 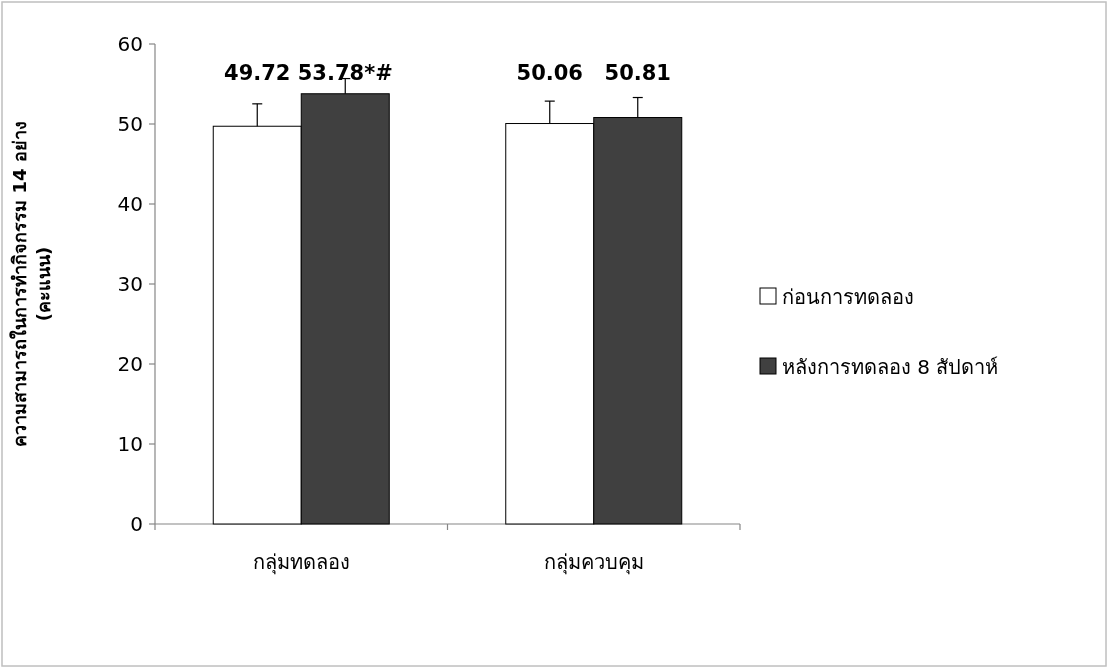 I want to click on legend-label: ก่อนการทดลอง, so click(x=848, y=297).